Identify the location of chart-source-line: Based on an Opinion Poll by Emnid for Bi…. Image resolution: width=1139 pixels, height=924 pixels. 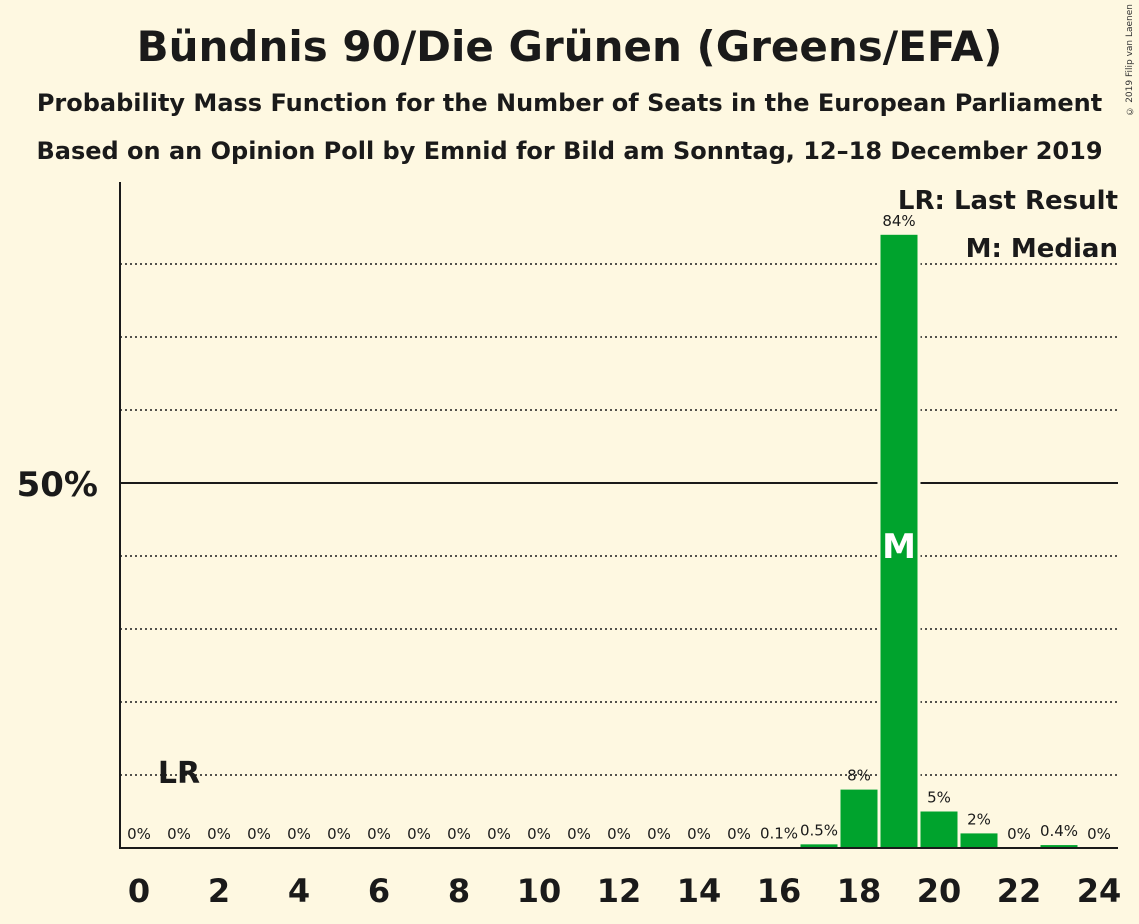
(569, 151).